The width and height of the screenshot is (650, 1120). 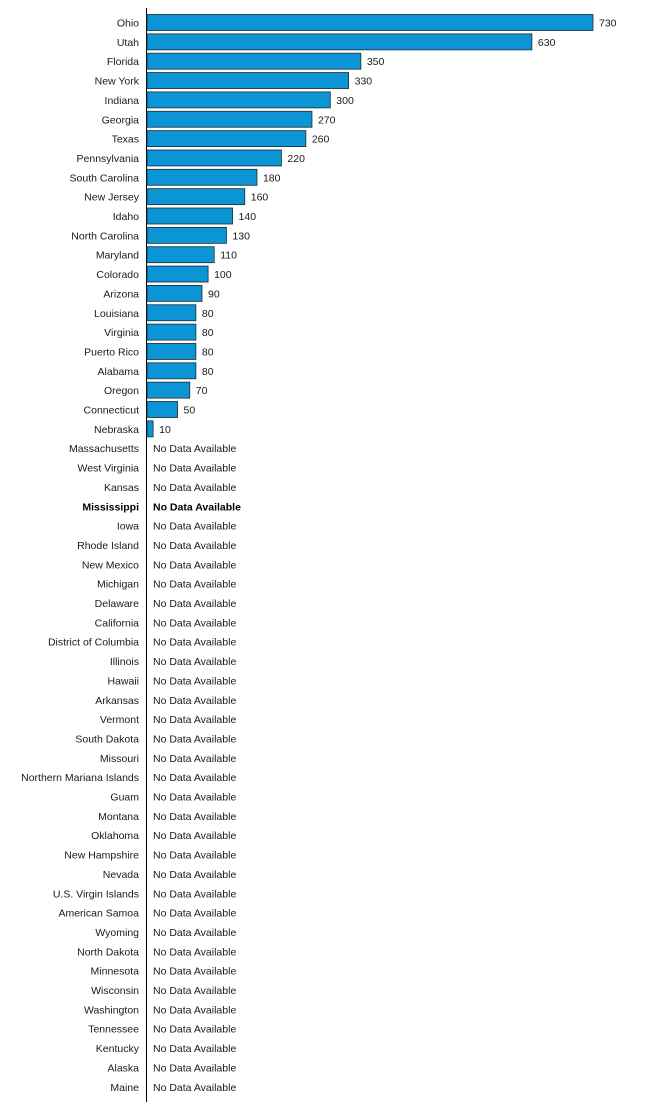 What do you see at coordinates (272, 178) in the screenshot?
I see `value-label-south-carolina: 180` at bounding box center [272, 178].